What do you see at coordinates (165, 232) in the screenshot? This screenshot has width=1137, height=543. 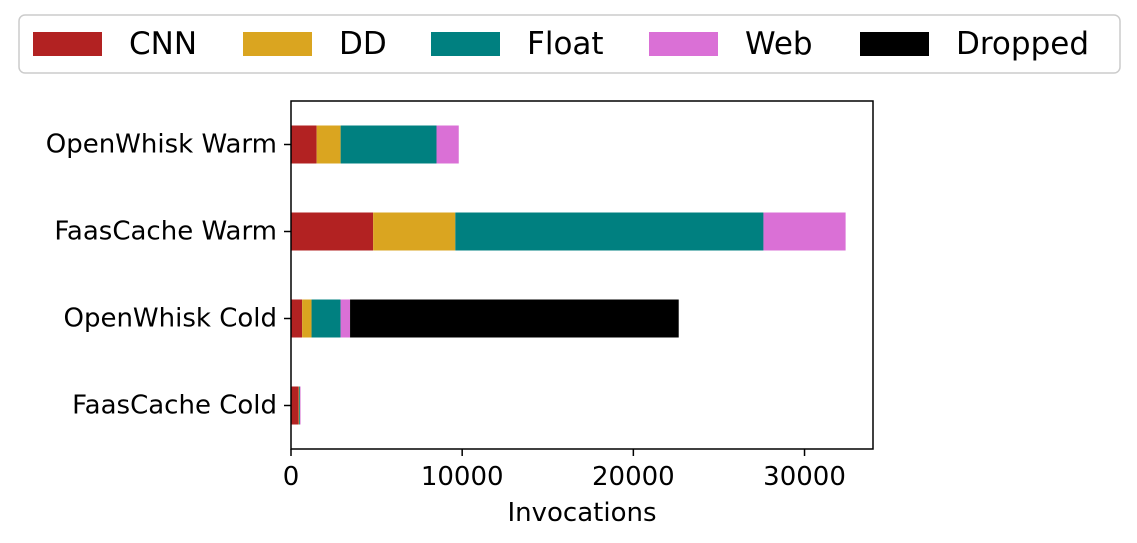 I see `y-tick-label: FaasCache Warm` at bounding box center [165, 232].